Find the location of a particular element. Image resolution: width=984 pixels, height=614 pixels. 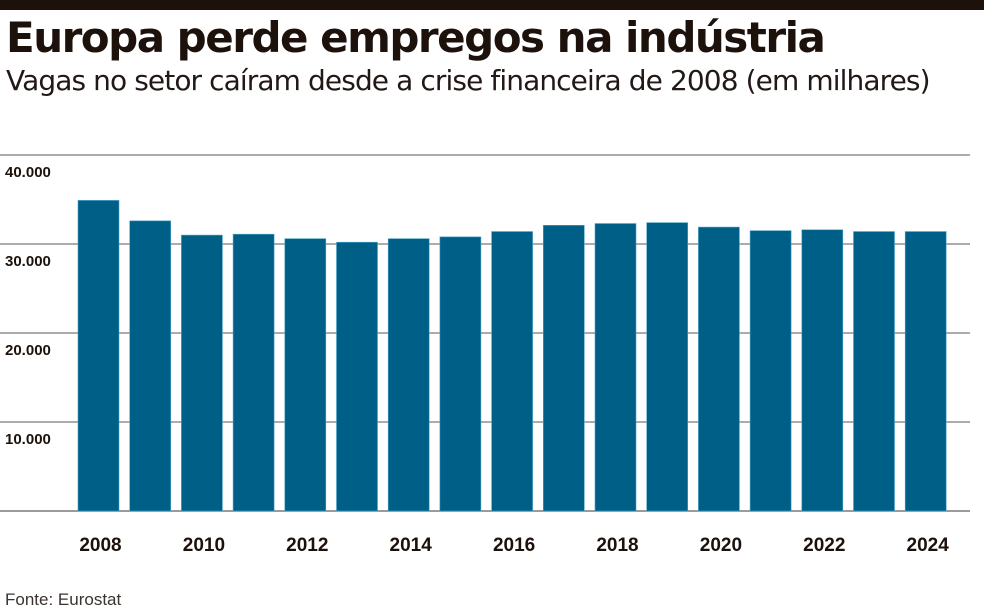

y-axis-labels: 10.000 20.000 30.000 40.000 is located at coordinates (28, 306).